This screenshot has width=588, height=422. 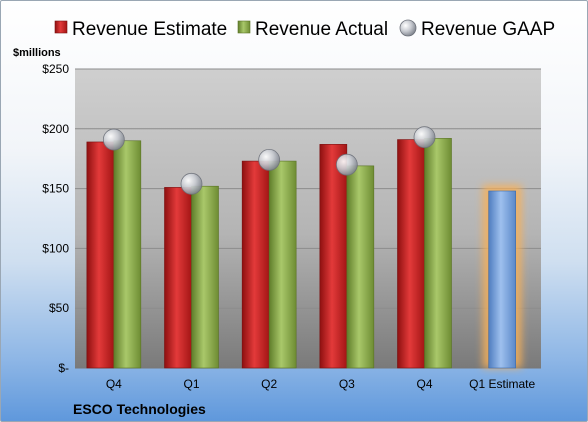 What do you see at coordinates (55, 218) in the screenshot?
I see `y-axis: $- $50 $100 $150 $200 $250` at bounding box center [55, 218].